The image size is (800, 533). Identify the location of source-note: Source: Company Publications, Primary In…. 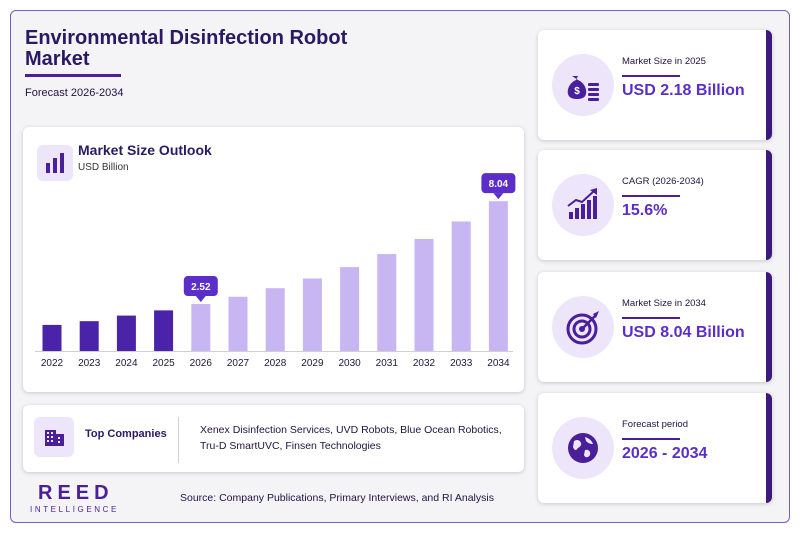
(337, 498).